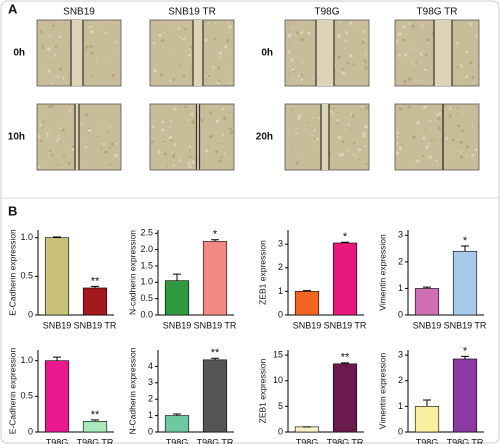 The height and width of the screenshot is (444, 500). Describe the element at coordinates (437, 12) in the screenshot. I see `column-label: T98G TR` at that location.